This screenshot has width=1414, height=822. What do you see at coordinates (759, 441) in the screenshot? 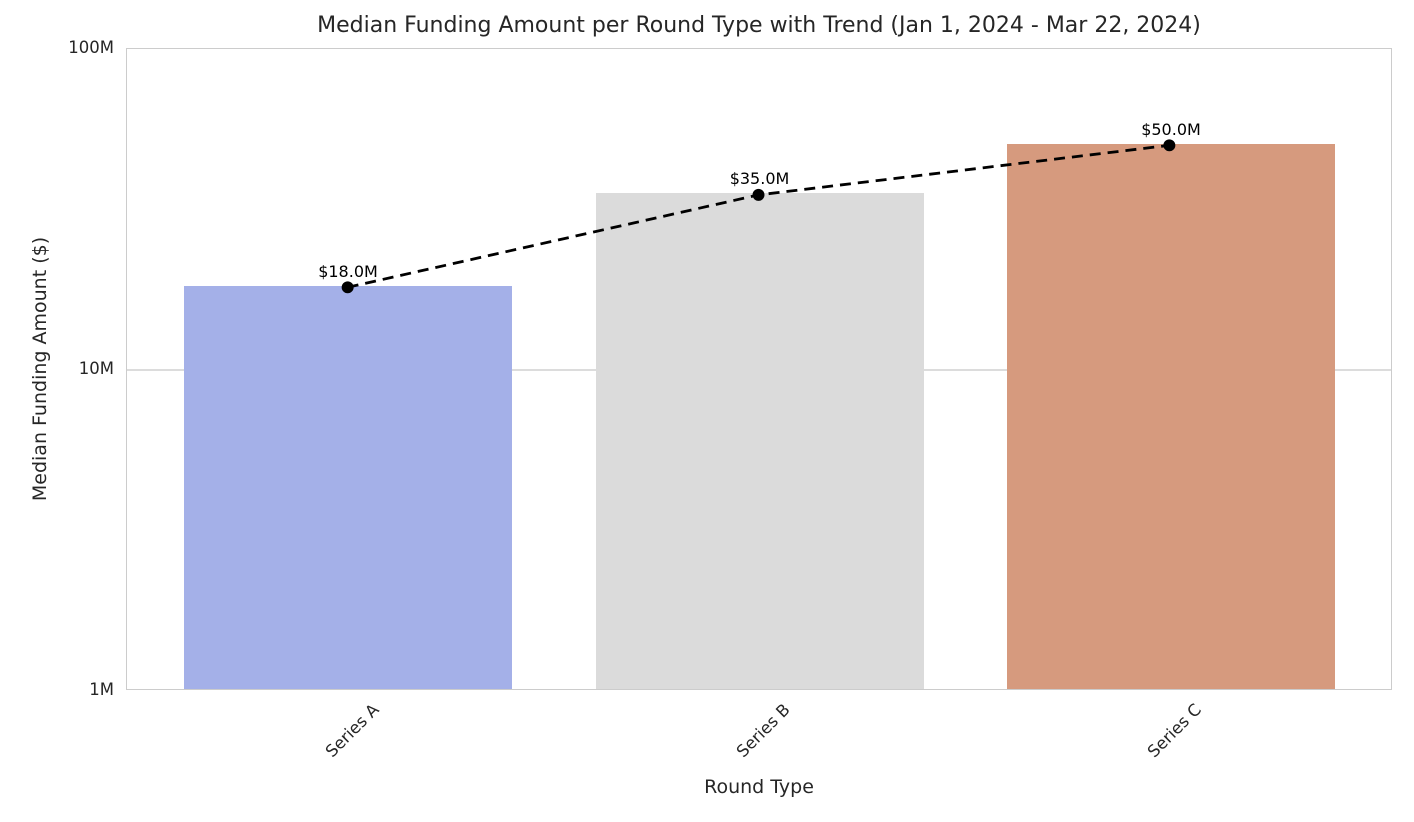
I see `bar-series-b` at bounding box center [759, 441].